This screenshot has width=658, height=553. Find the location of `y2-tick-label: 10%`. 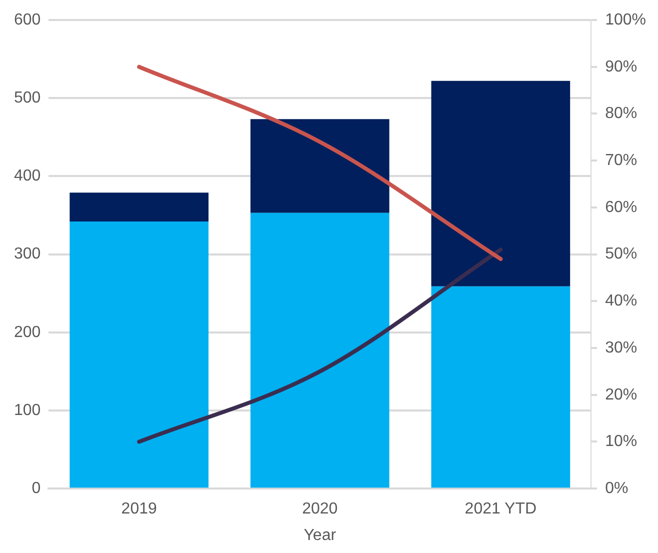

y2-tick-label: 10% is located at coordinates (621, 441).